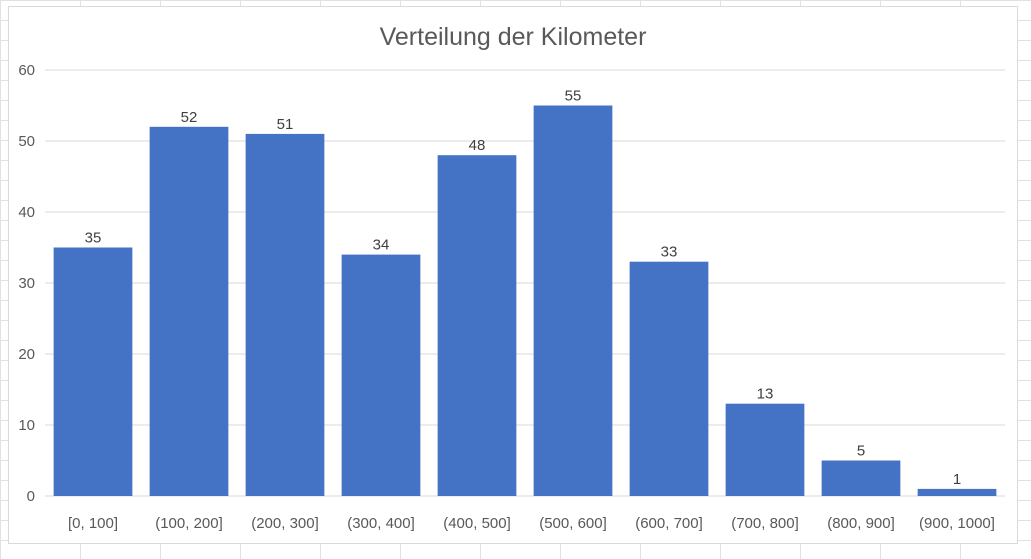  I want to click on chart-title: Verteilung der Kilometer, so click(513, 37).